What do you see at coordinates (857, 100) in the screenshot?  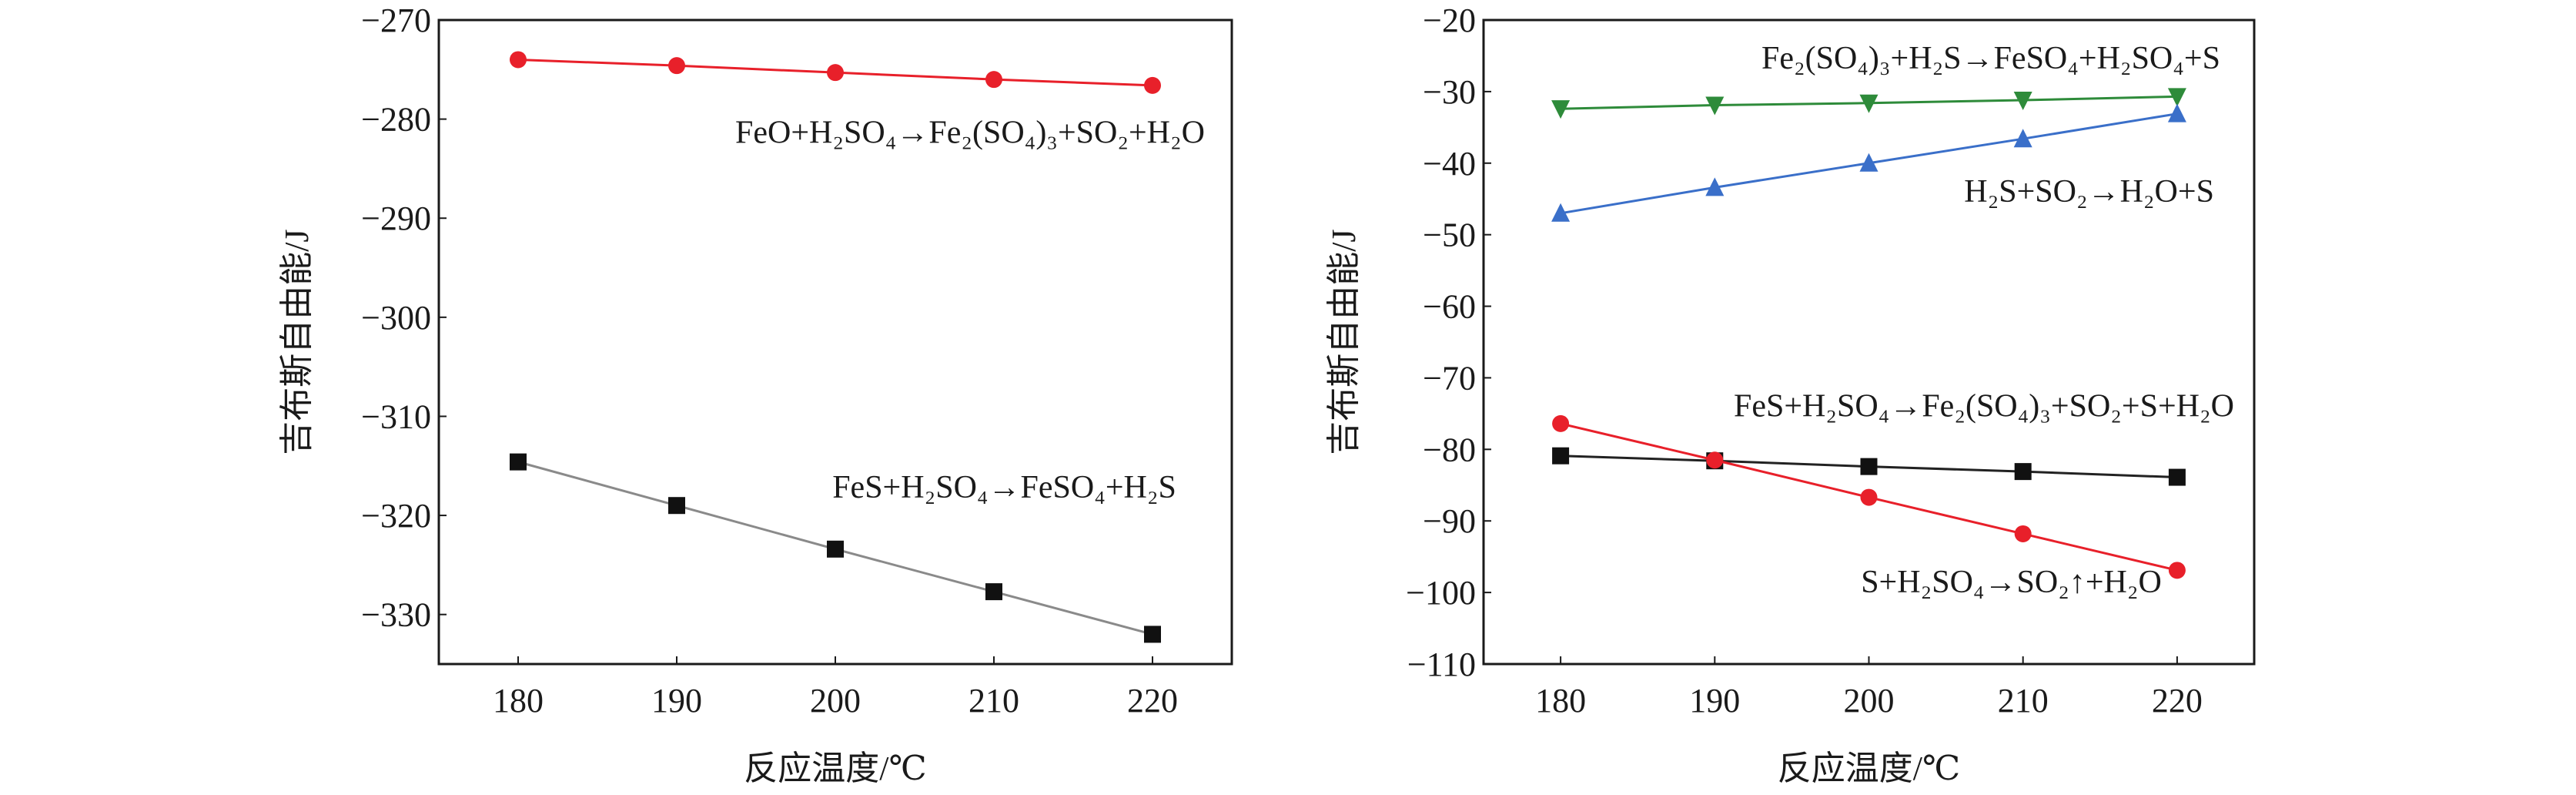 I see `series-1: FeO+H₂SO₄→Fe₂(SO₄)₃+SO₂+H₂O` at bounding box center [857, 100].